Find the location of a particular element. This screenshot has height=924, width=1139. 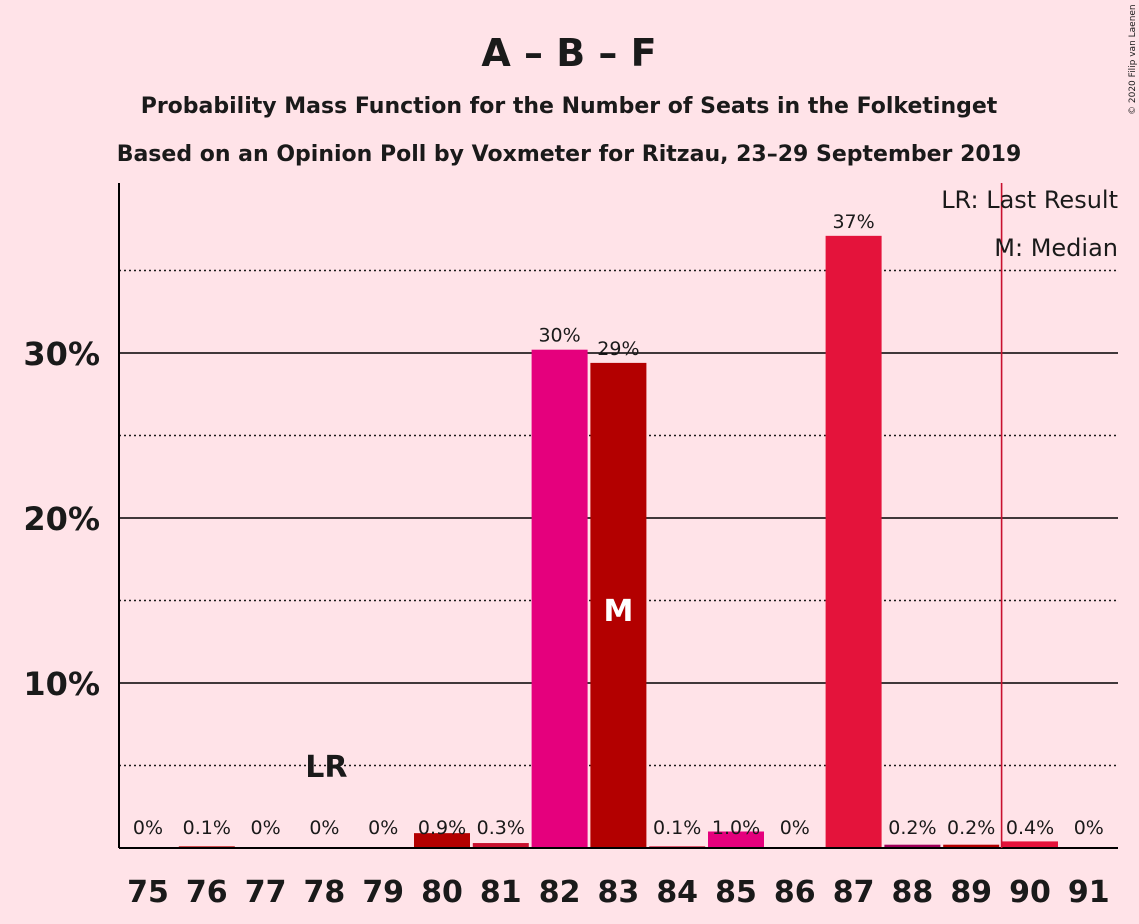

x-tick-label: 86 is located at coordinates (795, 892).